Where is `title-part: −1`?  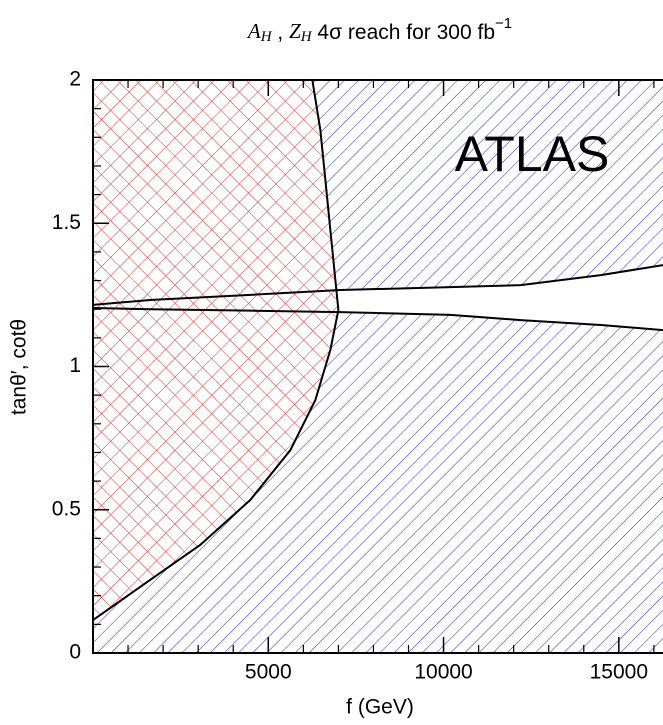
title-part: −1 is located at coordinates (503, 23).